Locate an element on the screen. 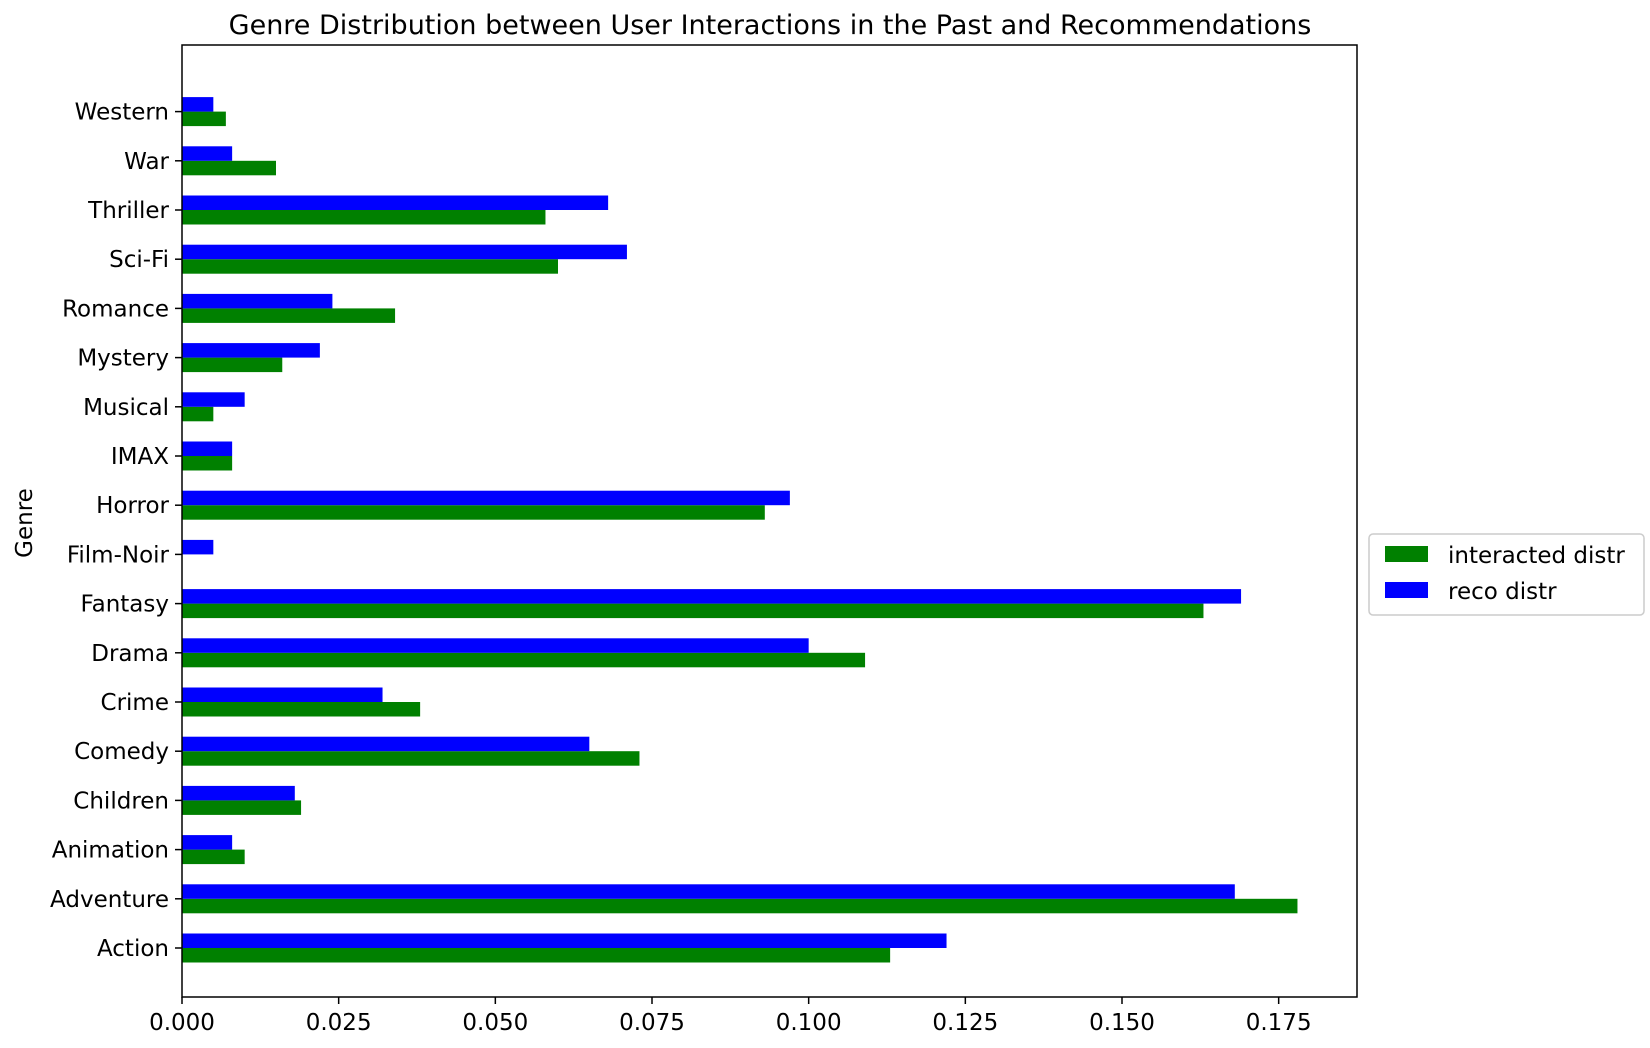 The height and width of the screenshot is (1048, 1650). y-tick-label-fantasy: Fantasy is located at coordinates (125, 605).